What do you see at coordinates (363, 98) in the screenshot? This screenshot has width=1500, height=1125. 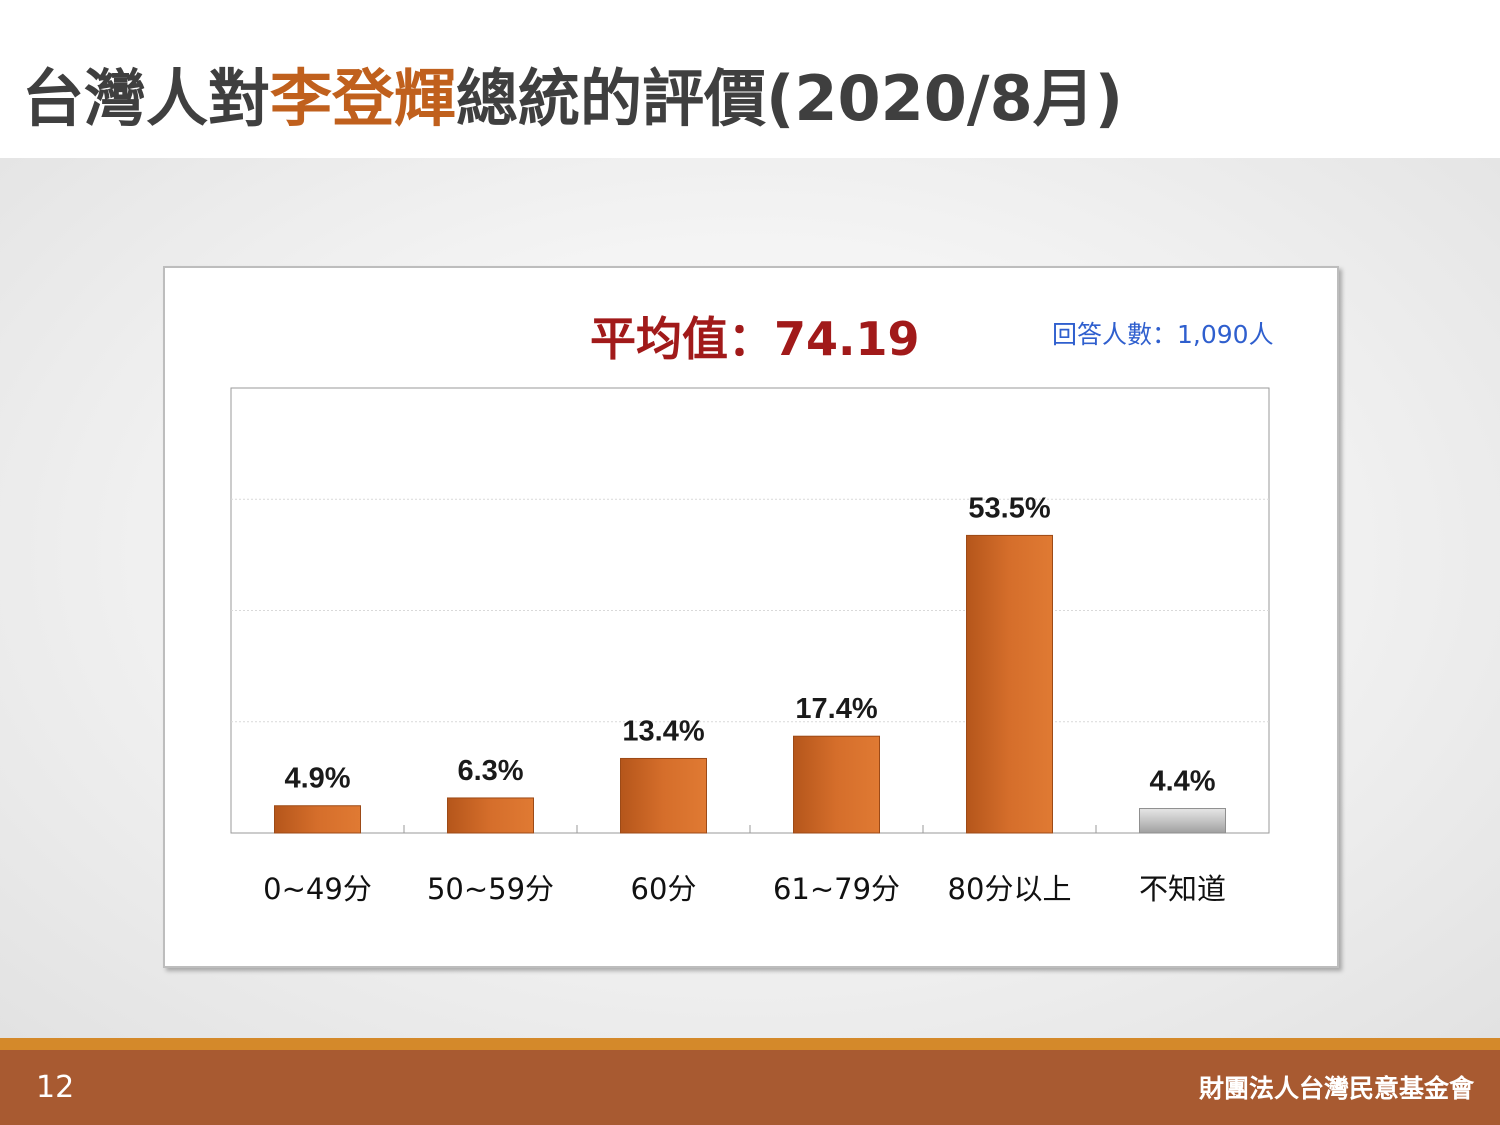 I see `title-highlight: 李登輝` at bounding box center [363, 98].